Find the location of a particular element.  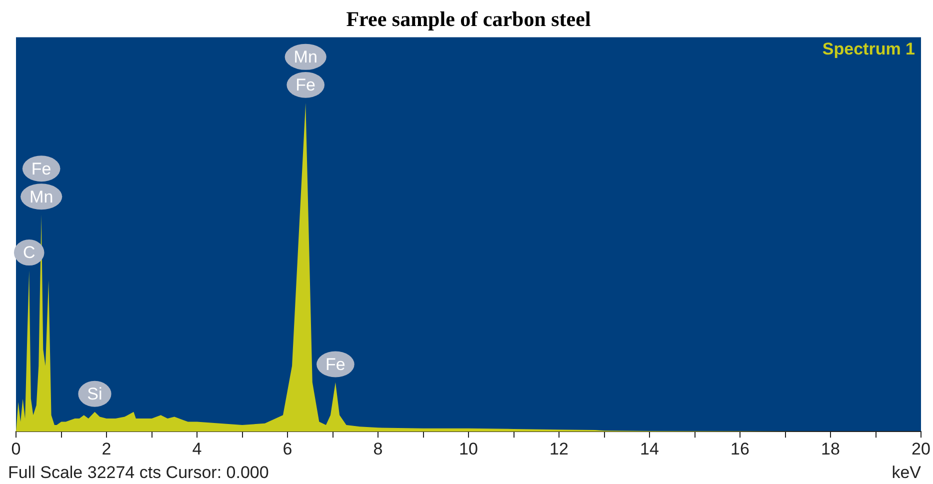

annotation: C is located at coordinates (29, 252).